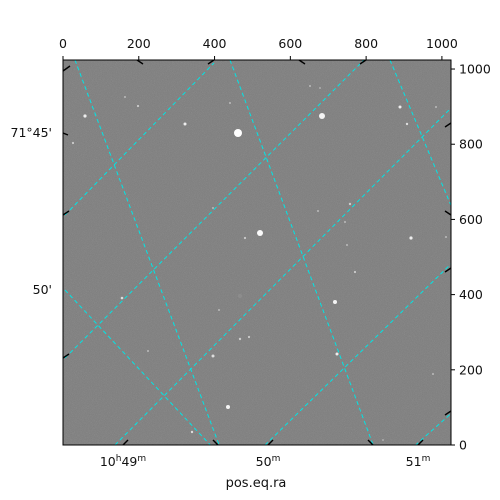 Image resolution: width=500 pixels, height=500 pixels. What do you see at coordinates (442, 43) in the screenshot?
I see `x-top-tick-label: 1000` at bounding box center [442, 43].